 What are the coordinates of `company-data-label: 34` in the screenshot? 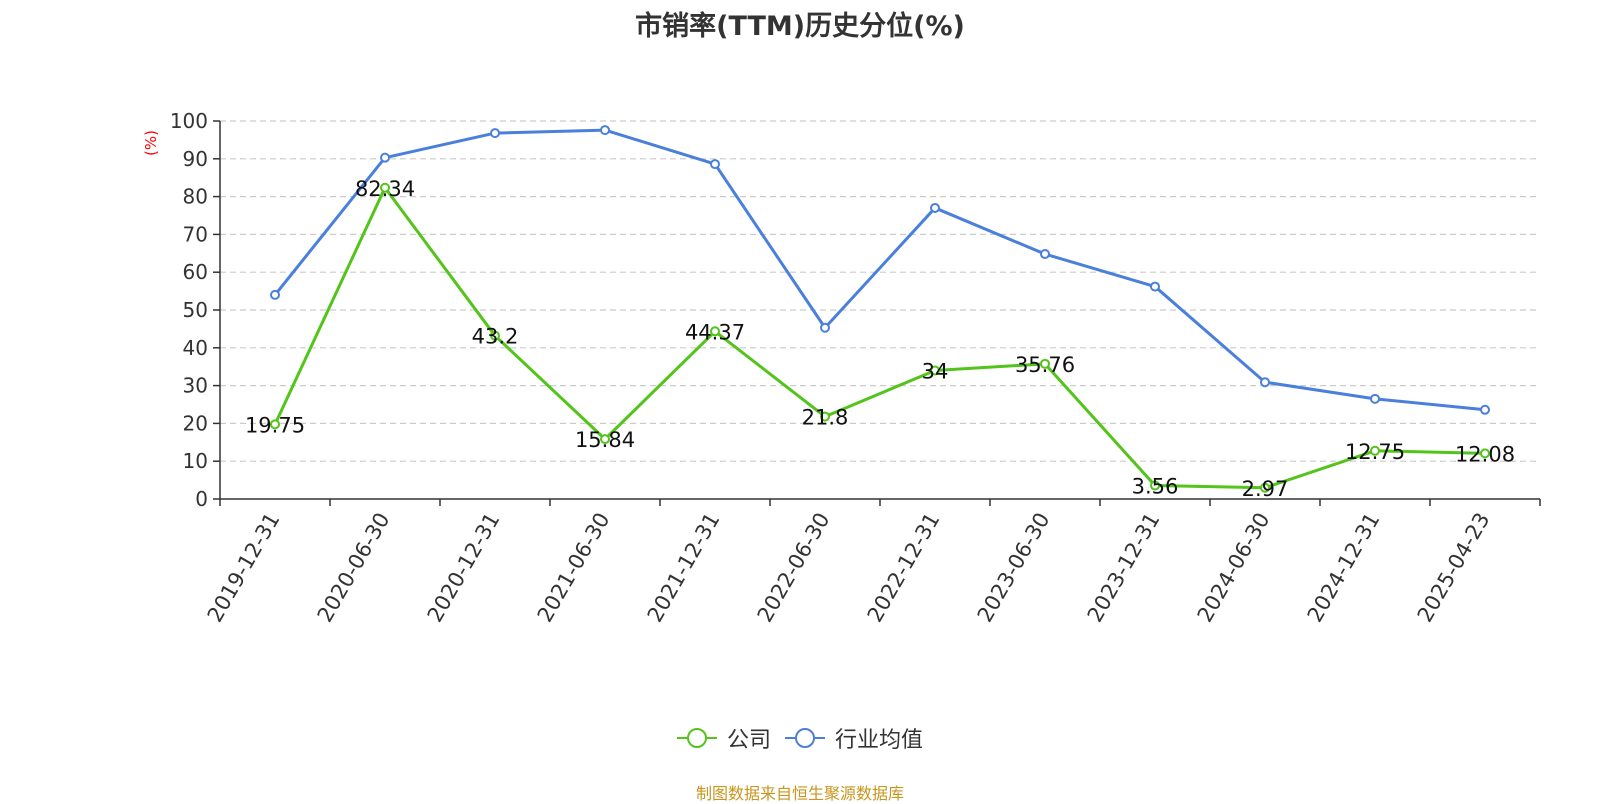 It's located at (935, 371).